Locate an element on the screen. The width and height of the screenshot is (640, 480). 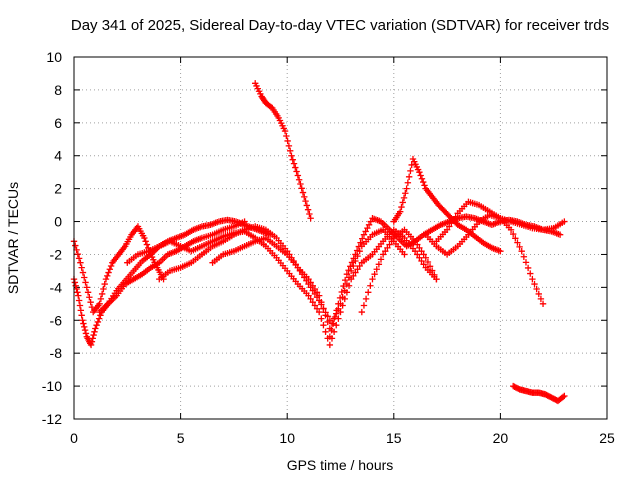
y-tick-label: -4 is located at coordinates (56, 287).